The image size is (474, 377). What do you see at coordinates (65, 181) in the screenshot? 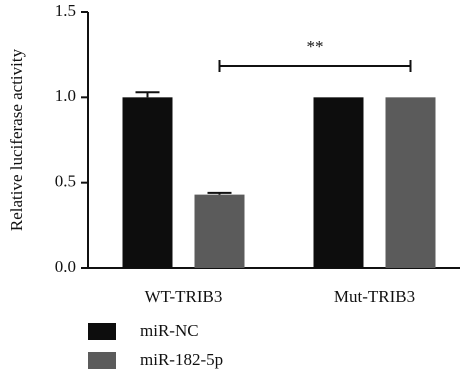
I see `y-tick-label: 0.5` at bounding box center [65, 181].